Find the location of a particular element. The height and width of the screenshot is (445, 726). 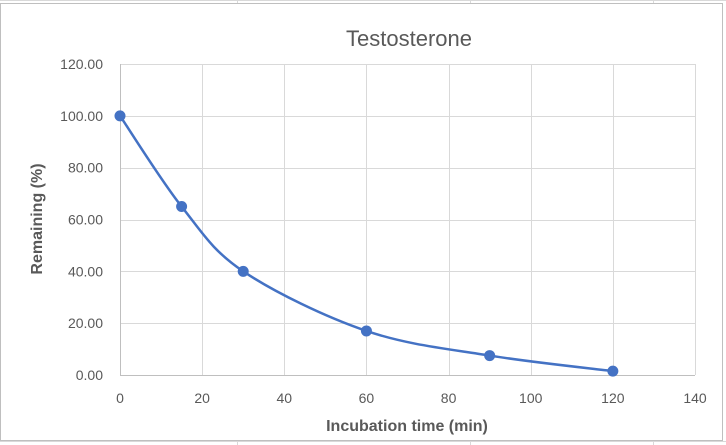

y-tick-label: 0.00 is located at coordinates (89, 375).